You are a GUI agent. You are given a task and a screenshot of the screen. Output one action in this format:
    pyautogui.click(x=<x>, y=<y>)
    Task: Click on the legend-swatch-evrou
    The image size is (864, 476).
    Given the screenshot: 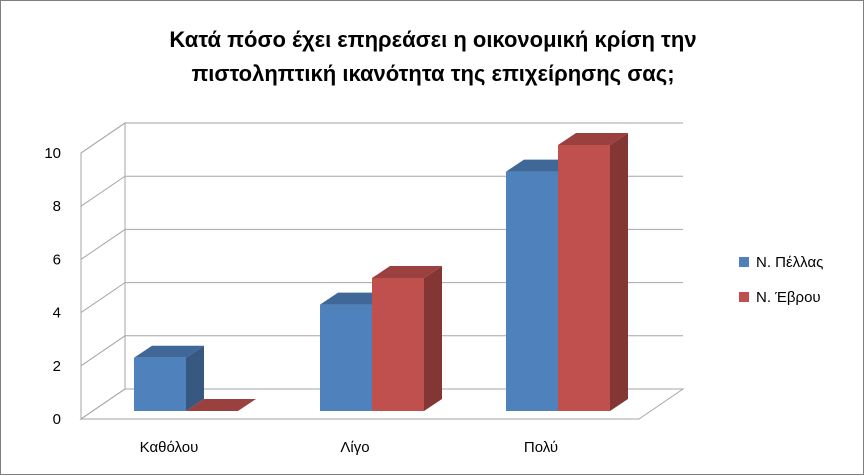 What is the action you would take?
    pyautogui.click(x=744, y=297)
    